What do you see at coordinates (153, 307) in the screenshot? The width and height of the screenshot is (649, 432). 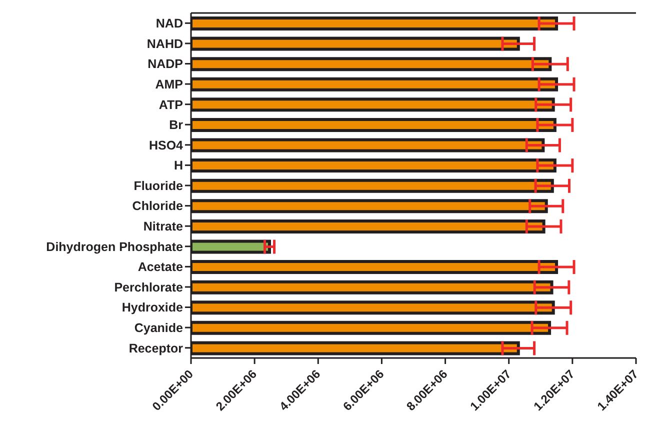 I see `y-tick-label: Hydroxide` at bounding box center [153, 307].